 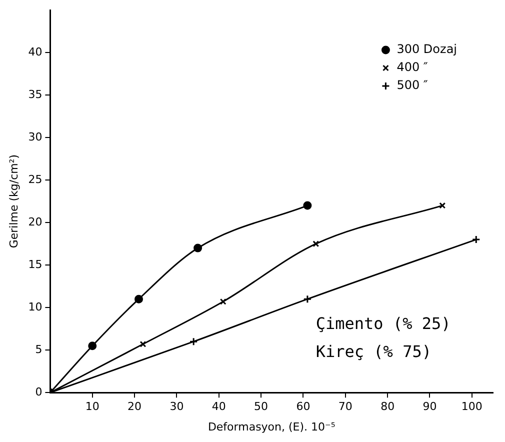 I want to click on x-tick-label: 30, so click(x=177, y=407).